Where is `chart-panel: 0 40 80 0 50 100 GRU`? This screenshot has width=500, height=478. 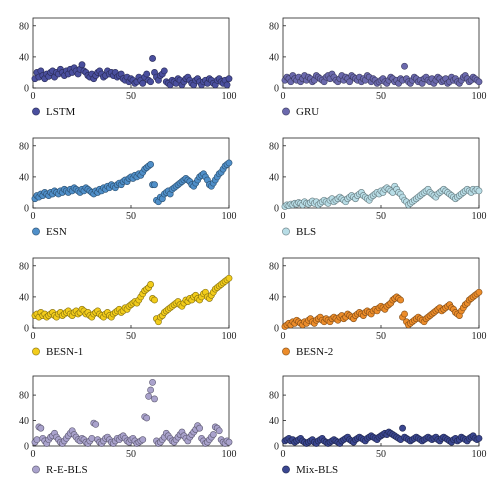
chart-panel: 0 40 80 0 50 100 GRU is located at coordinates (378, 67).